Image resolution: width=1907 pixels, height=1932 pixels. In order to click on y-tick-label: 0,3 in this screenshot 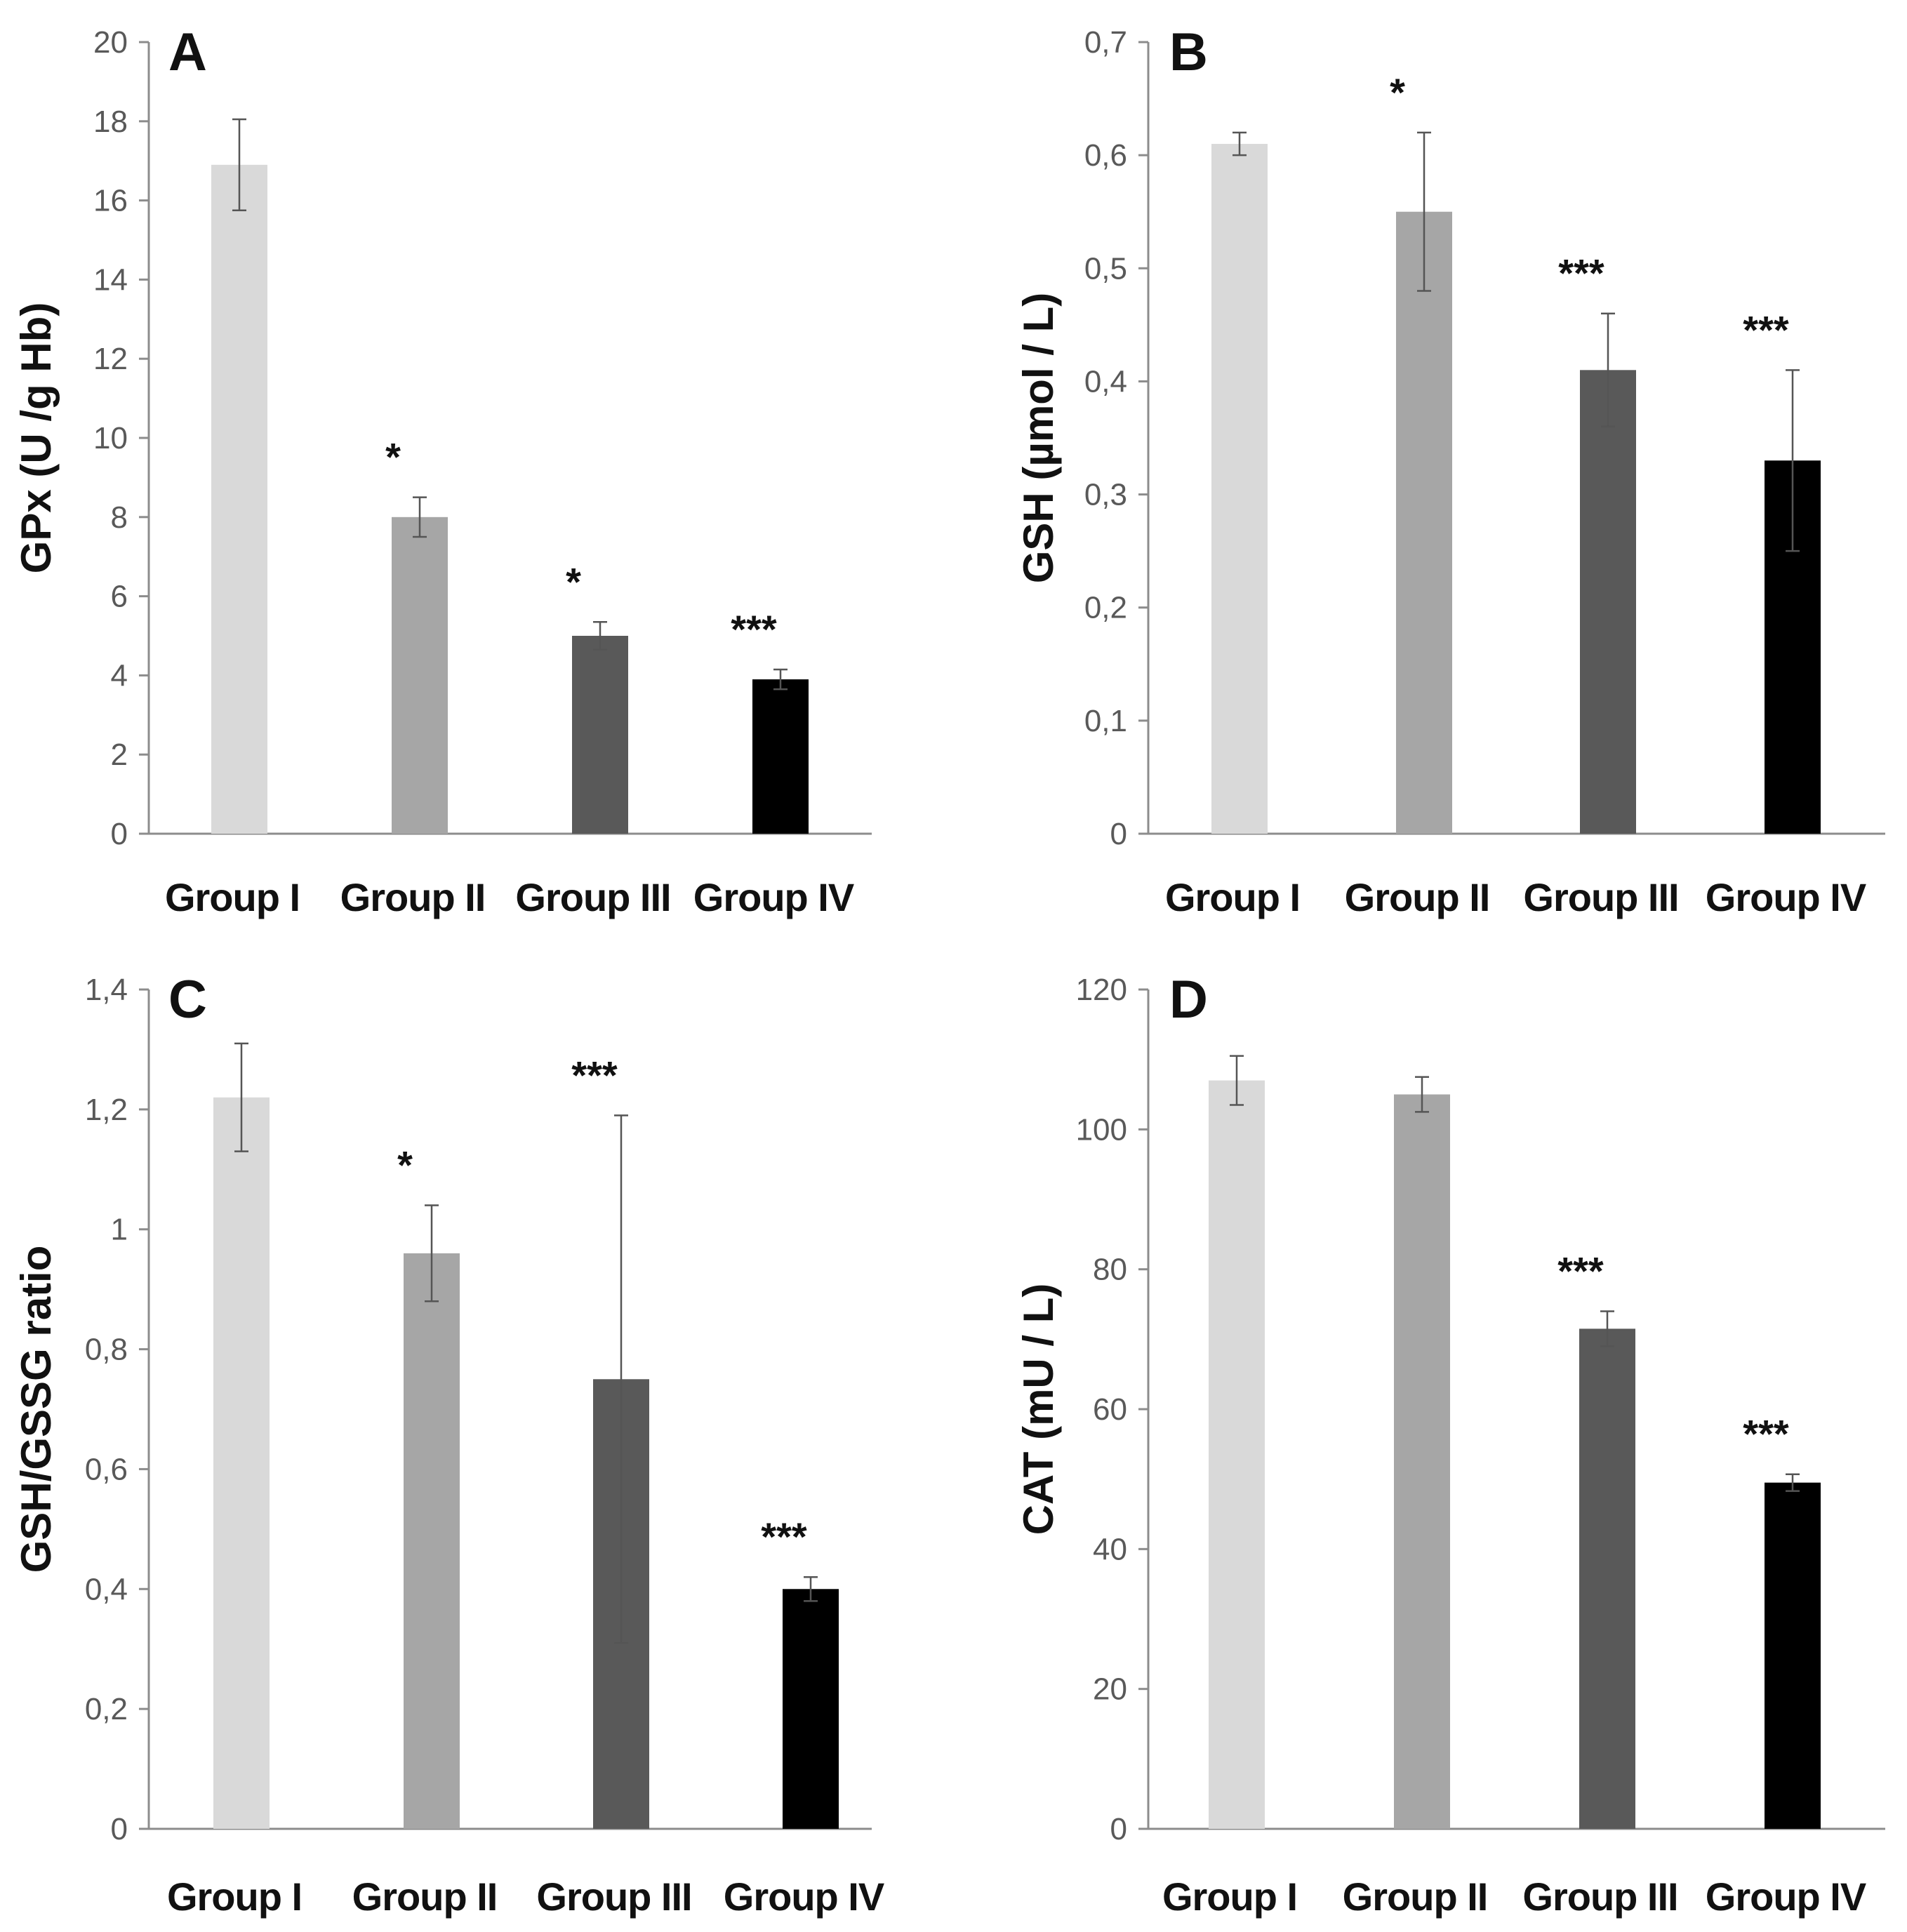, I will do `click(1105, 495)`.